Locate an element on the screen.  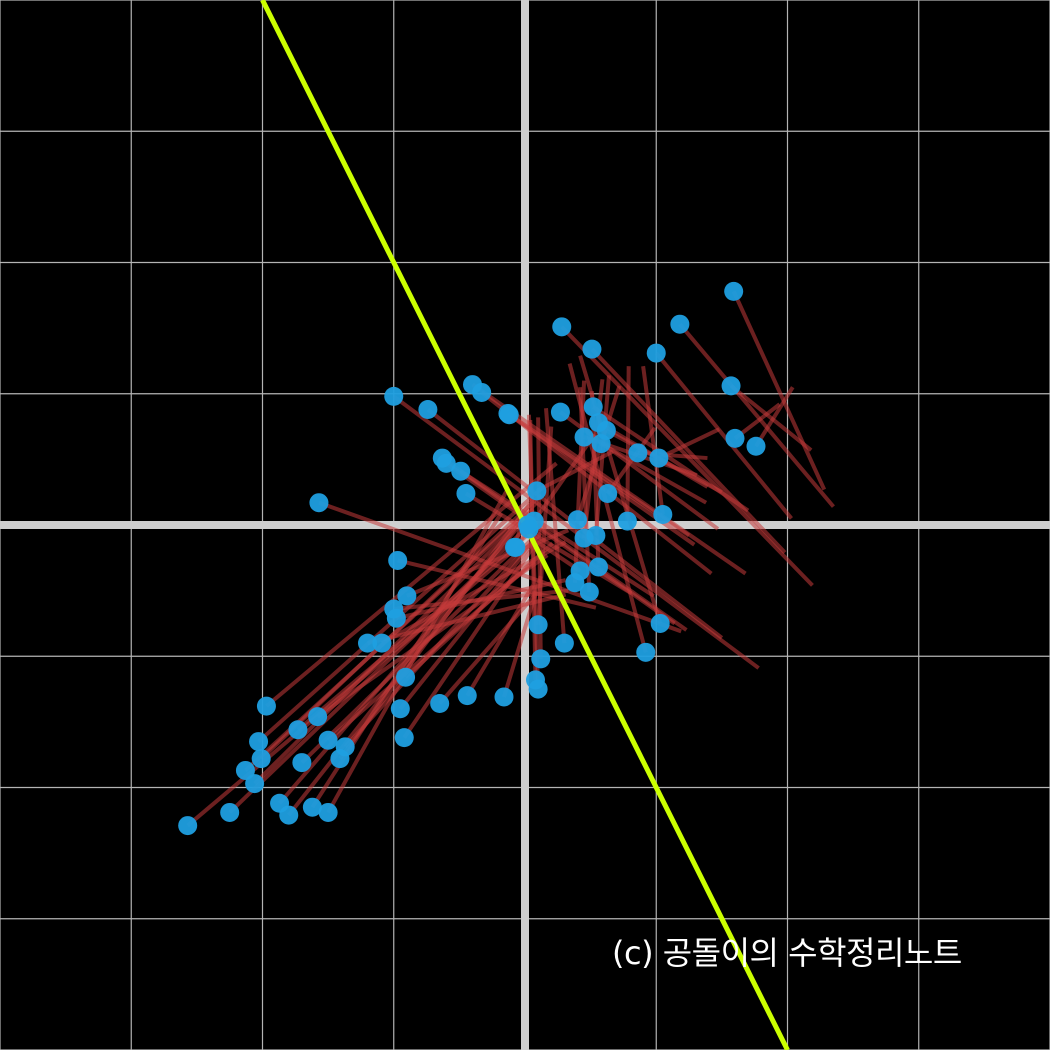
watermark: (c) 공돌이의 수학정리노트 is located at coordinates (787, 953).